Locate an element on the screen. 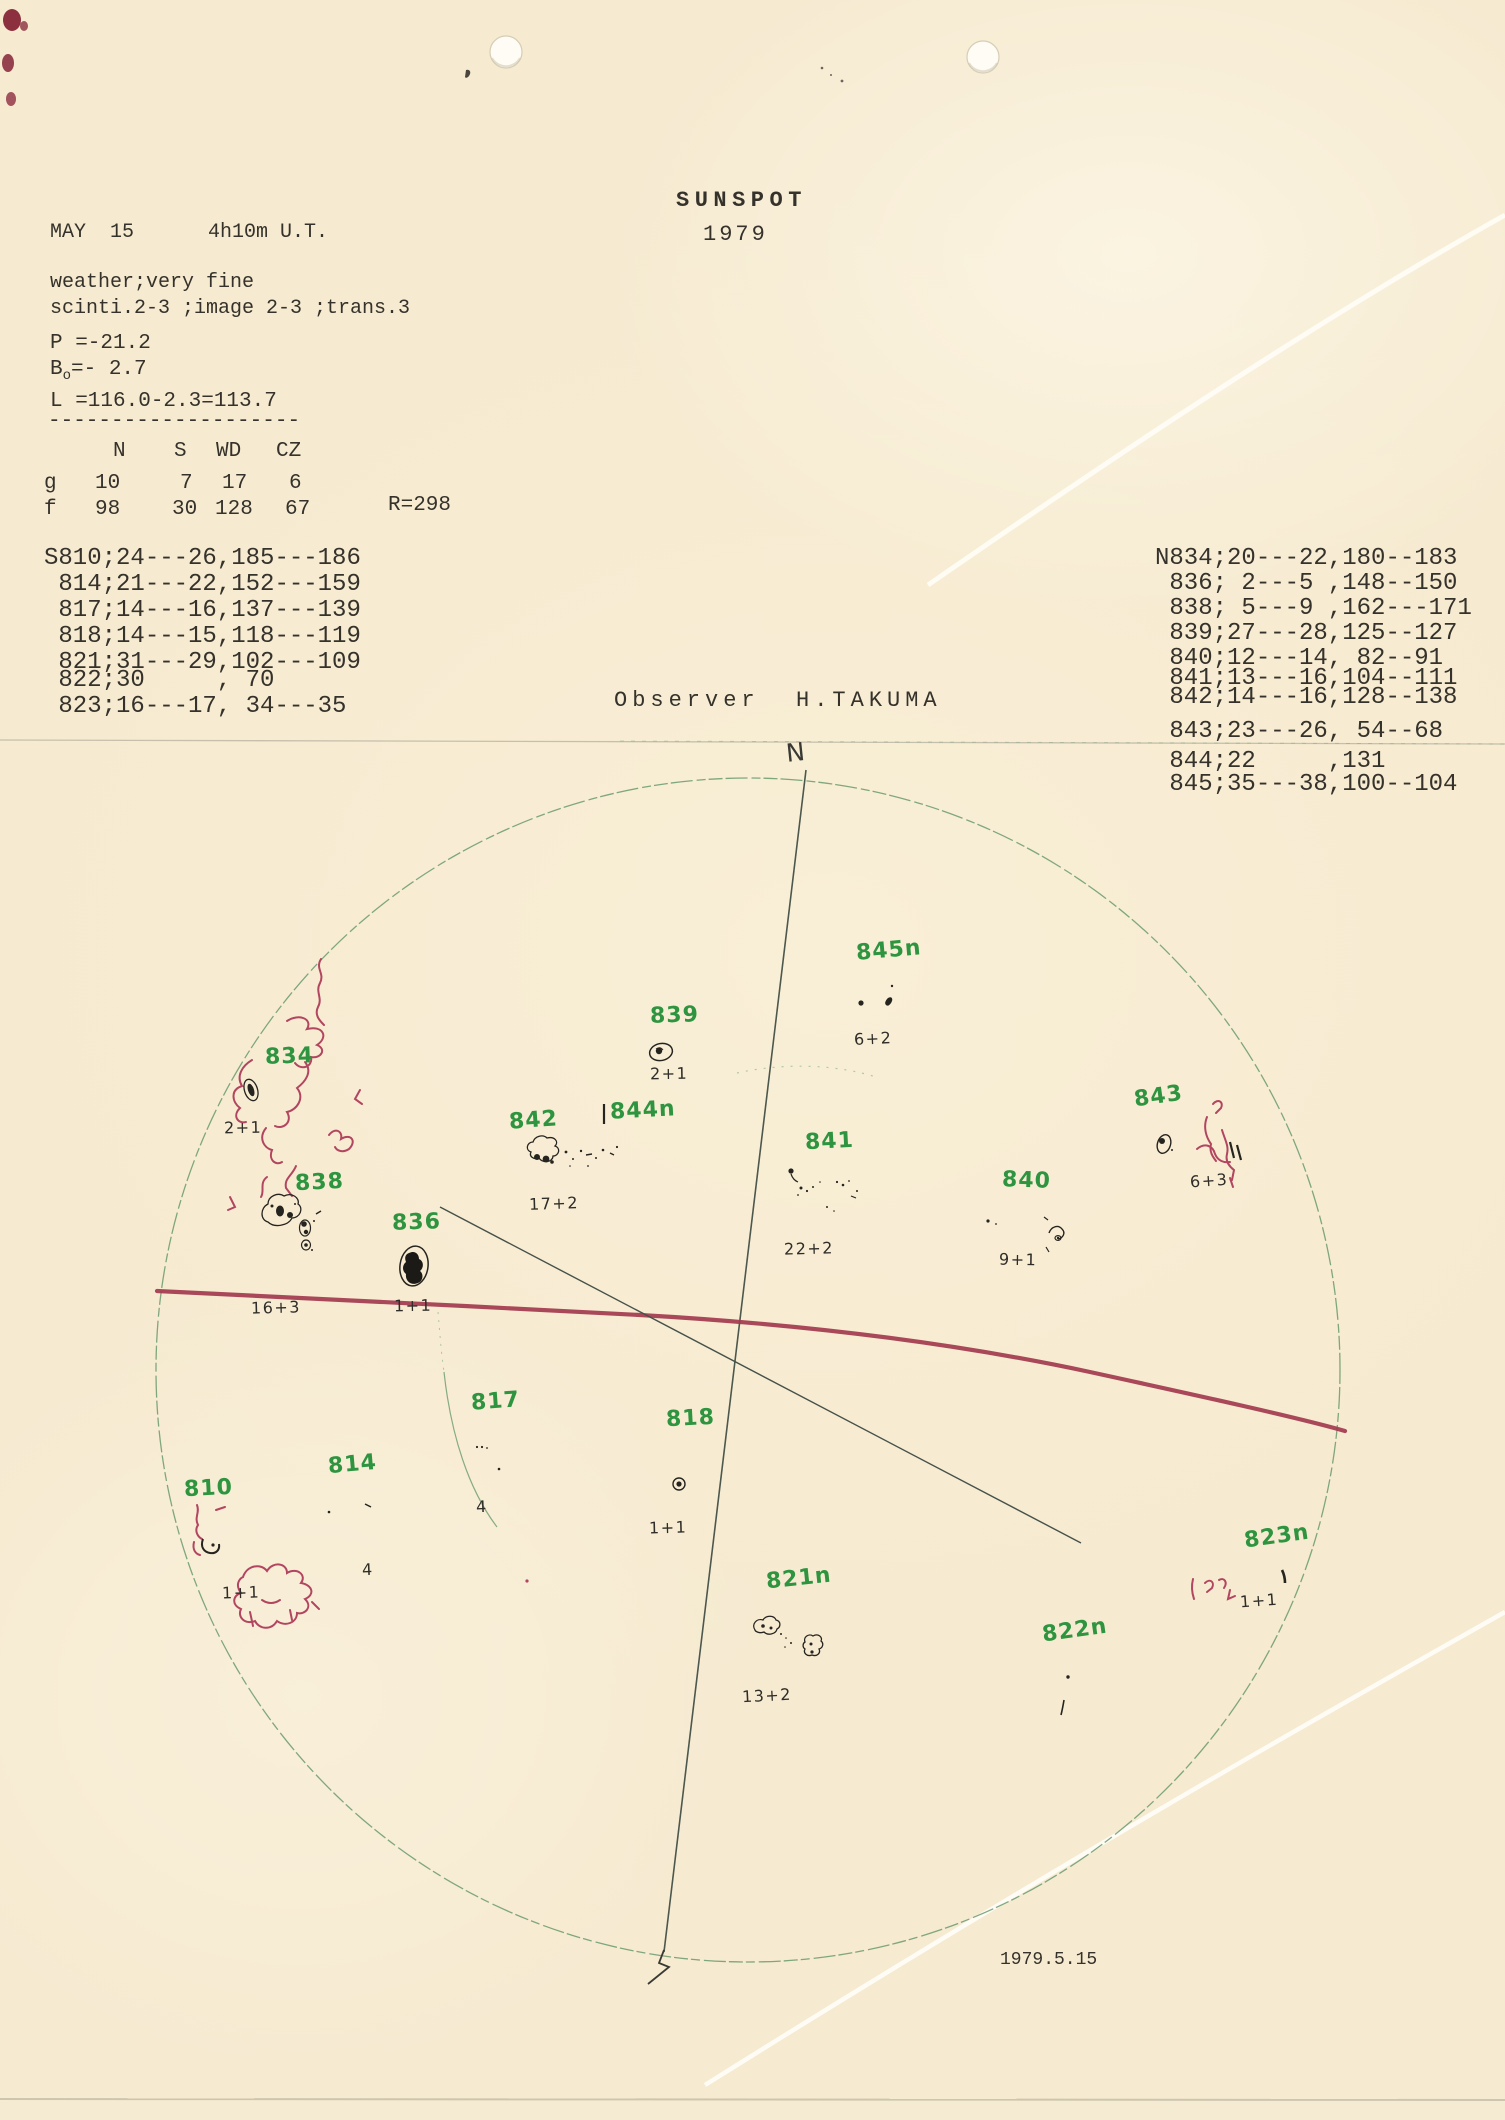 This screenshot has width=1505, height=2120. north-pole-marker: N is located at coordinates (795, 752).